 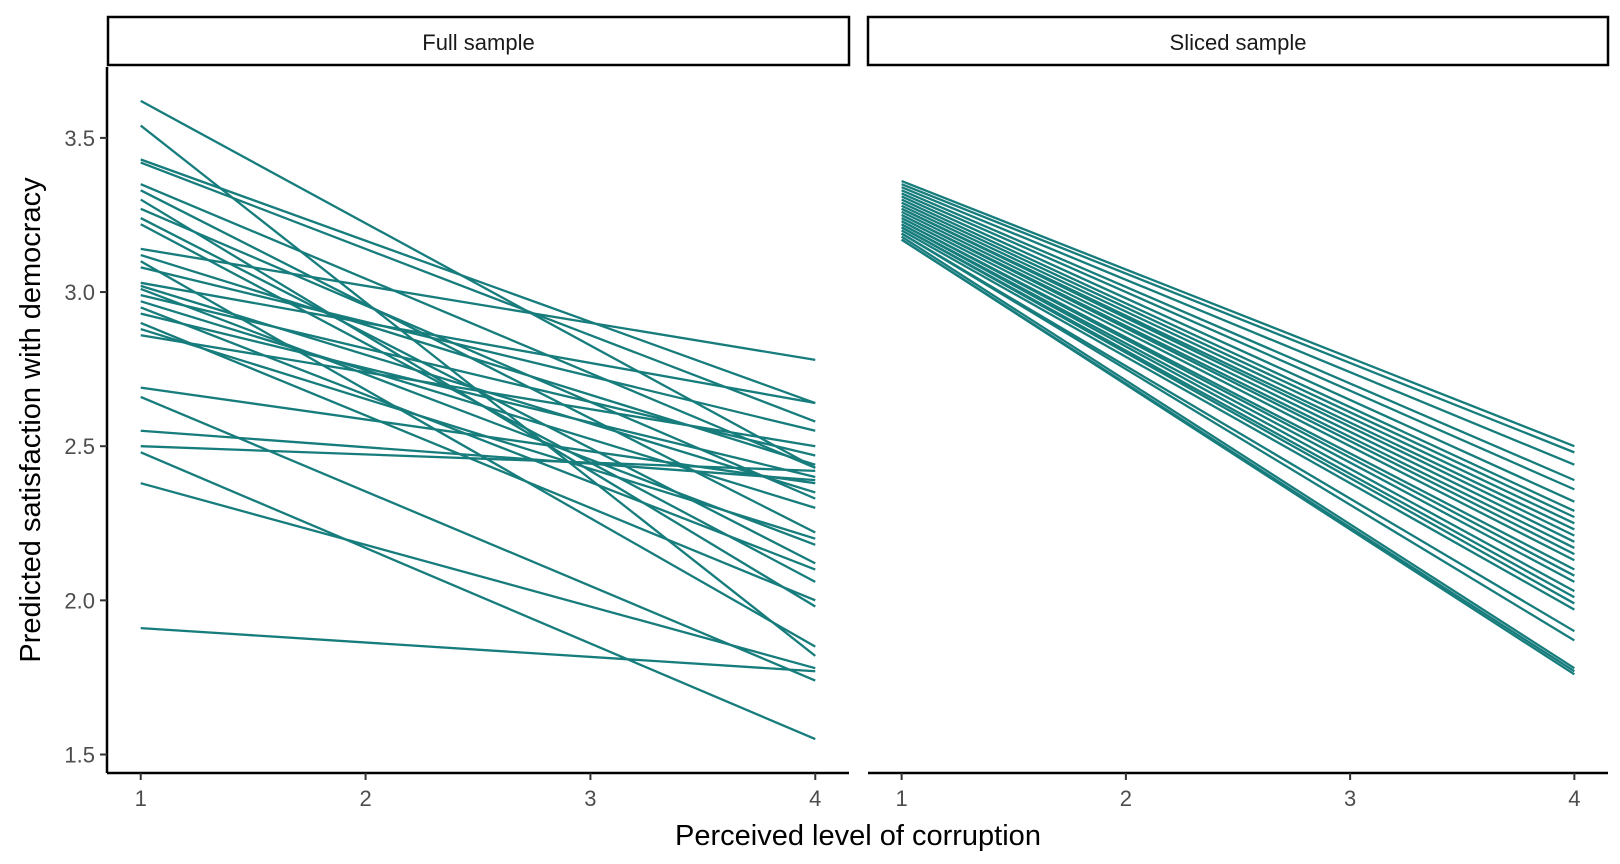 I want to click on strip-label-sliced-sample: Sliced sample, so click(x=1238, y=42).